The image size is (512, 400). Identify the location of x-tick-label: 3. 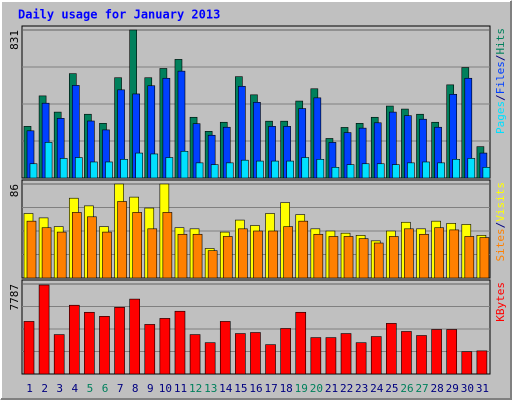
(59, 388).